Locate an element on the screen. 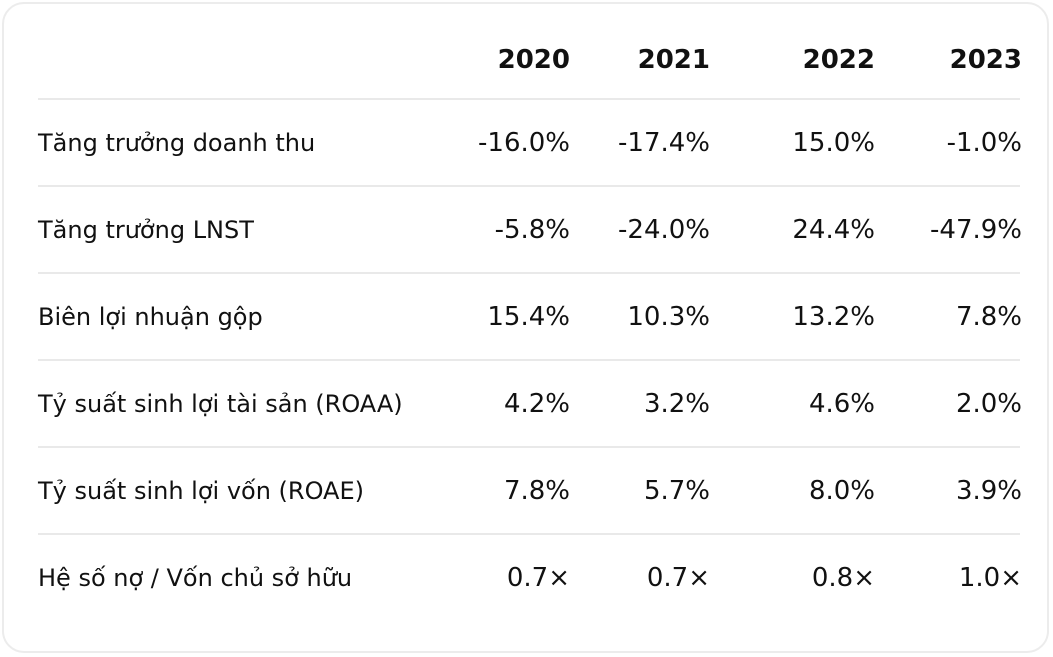 Image resolution: width=1053 pixels, height=657 pixels. table-cell: -17.4% is located at coordinates (664, 143).